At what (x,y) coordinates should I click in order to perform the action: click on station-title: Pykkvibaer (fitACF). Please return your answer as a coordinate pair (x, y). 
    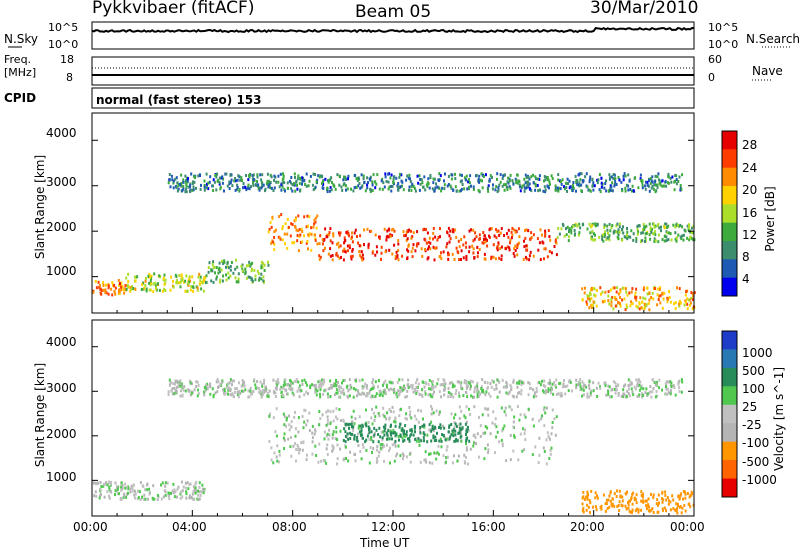
    Looking at the image, I should click on (173, 9).